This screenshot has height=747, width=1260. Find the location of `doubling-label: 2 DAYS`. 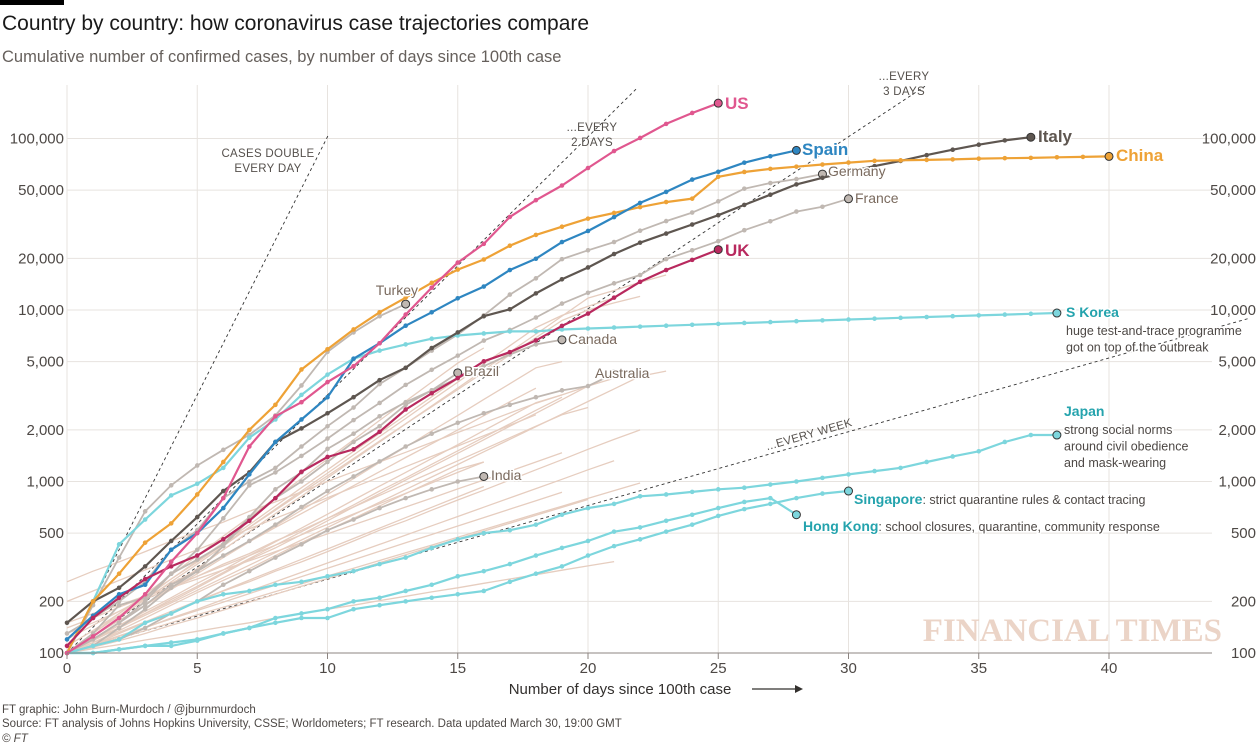

doubling-label: 2 DAYS is located at coordinates (592, 143).